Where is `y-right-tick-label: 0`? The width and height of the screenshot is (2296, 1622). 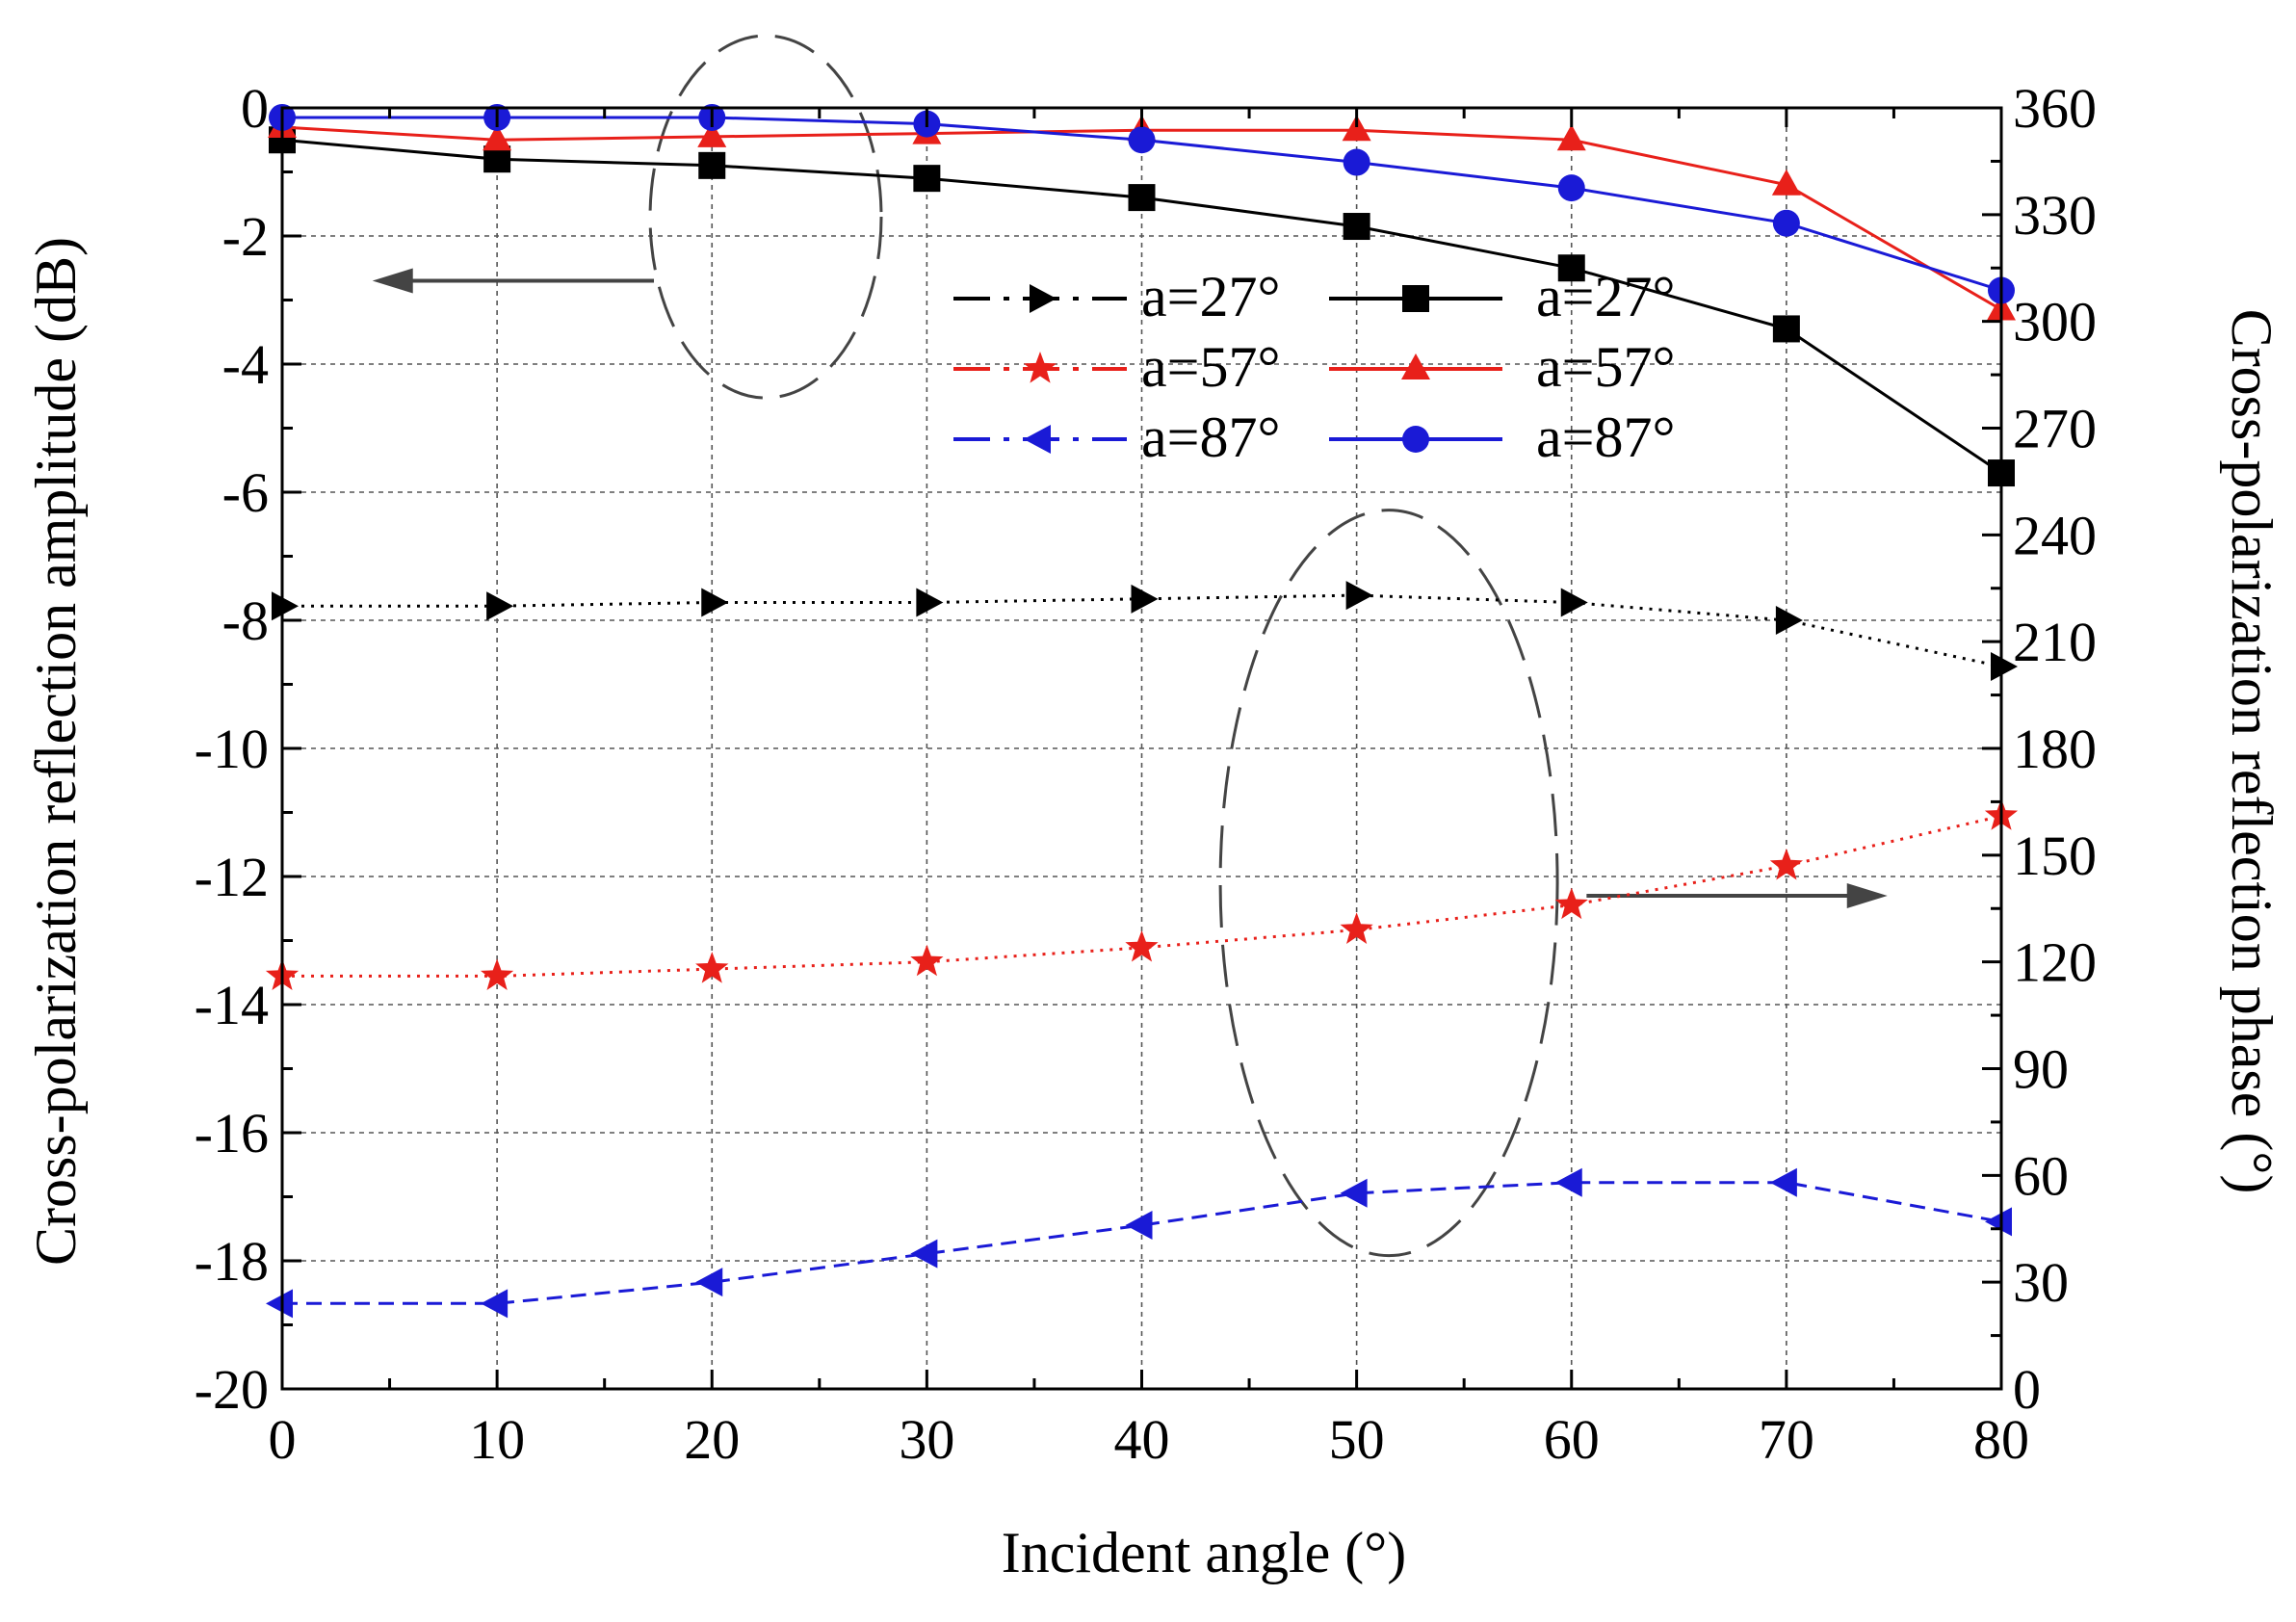 y-right-tick-label: 0 is located at coordinates (2027, 1389).